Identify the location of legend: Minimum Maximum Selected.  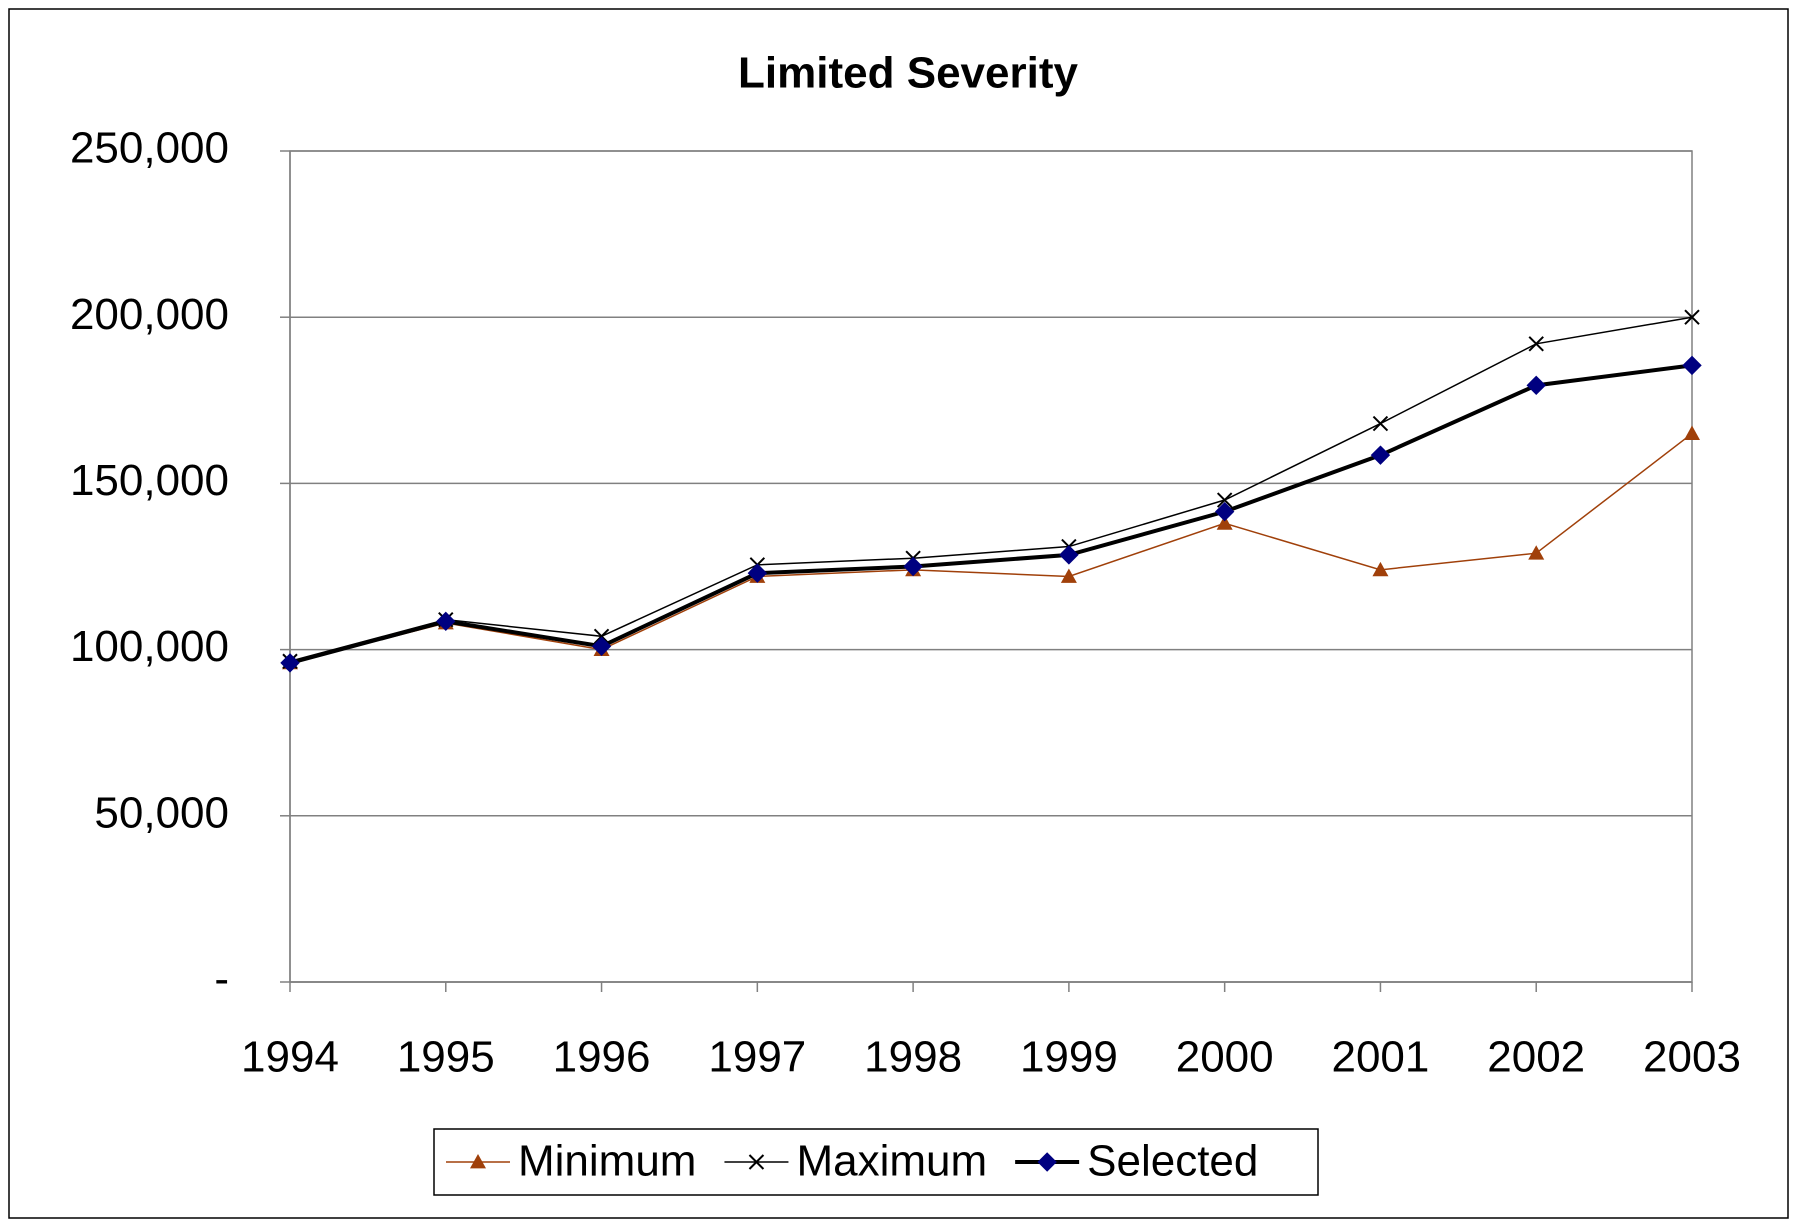
(876, 1162).